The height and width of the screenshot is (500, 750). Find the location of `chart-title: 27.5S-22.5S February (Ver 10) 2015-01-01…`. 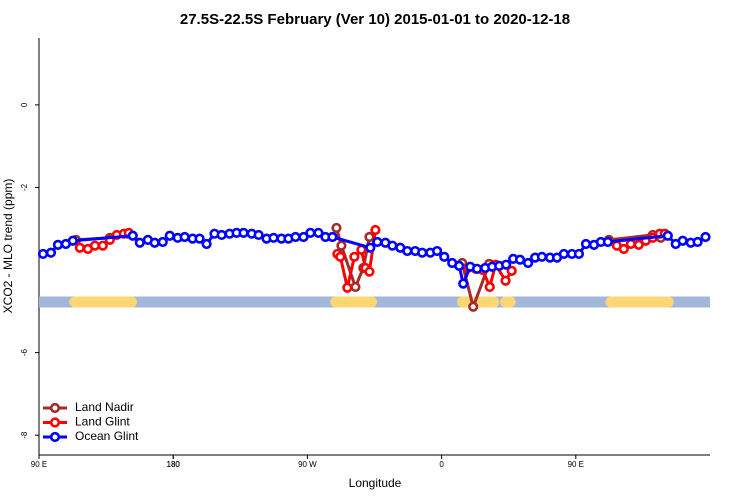

chart-title: 27.5S-22.5S February (Ver 10) 2015-01-01… is located at coordinates (375, 19).